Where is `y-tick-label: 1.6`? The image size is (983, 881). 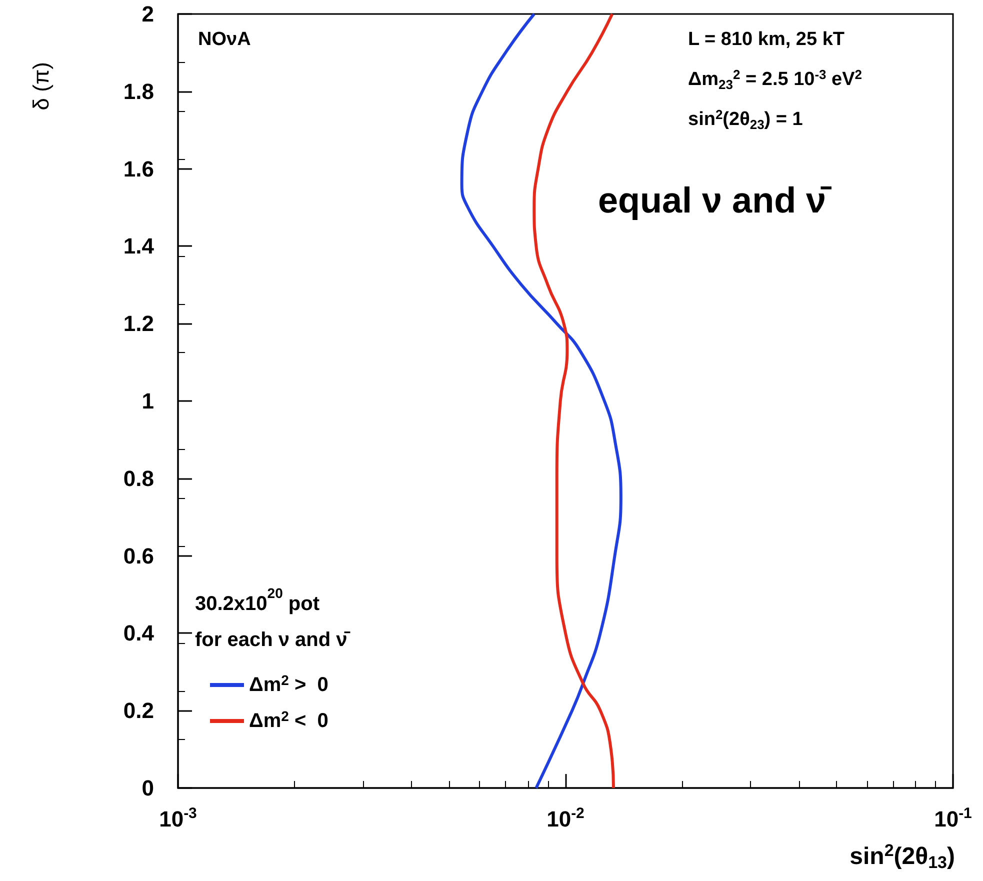
y-tick-label: 1.6 is located at coordinates (138, 169).